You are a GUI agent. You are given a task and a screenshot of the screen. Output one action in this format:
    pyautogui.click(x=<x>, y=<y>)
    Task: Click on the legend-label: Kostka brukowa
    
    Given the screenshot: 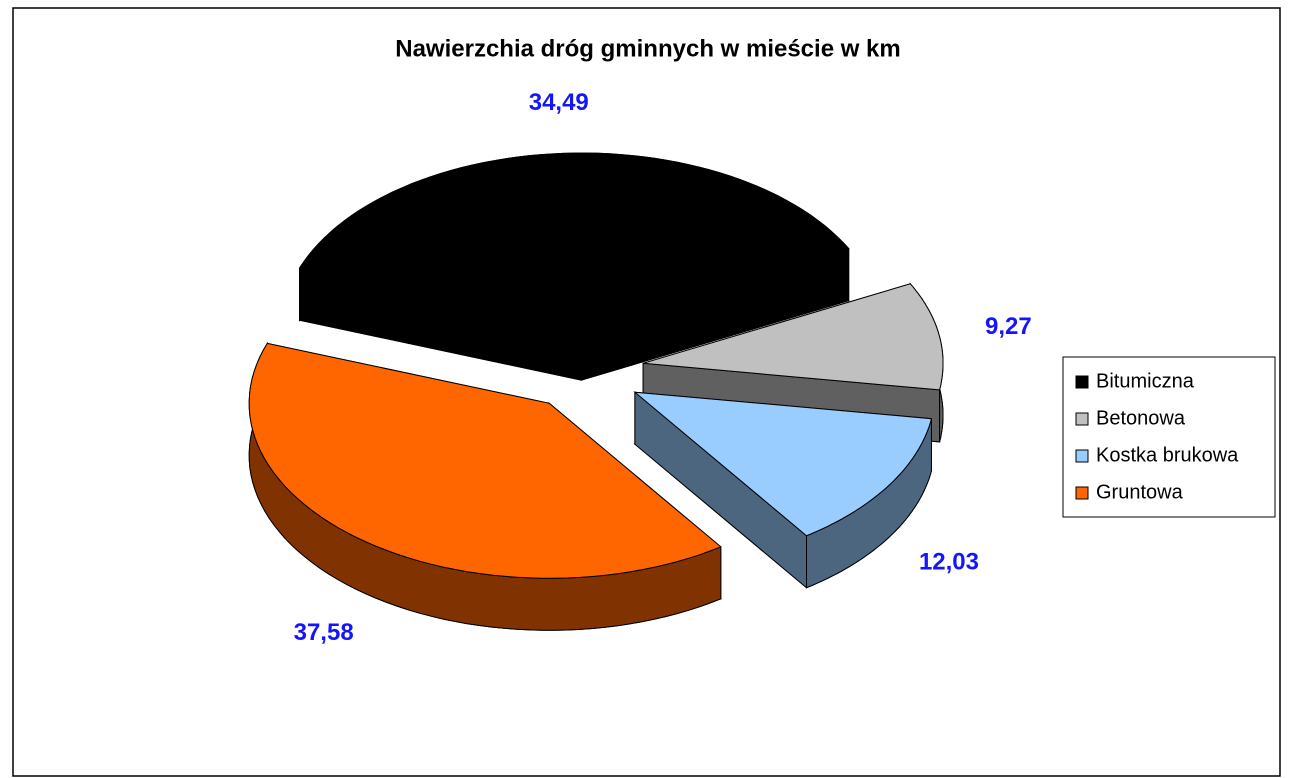 What is the action you would take?
    pyautogui.click(x=1167, y=455)
    